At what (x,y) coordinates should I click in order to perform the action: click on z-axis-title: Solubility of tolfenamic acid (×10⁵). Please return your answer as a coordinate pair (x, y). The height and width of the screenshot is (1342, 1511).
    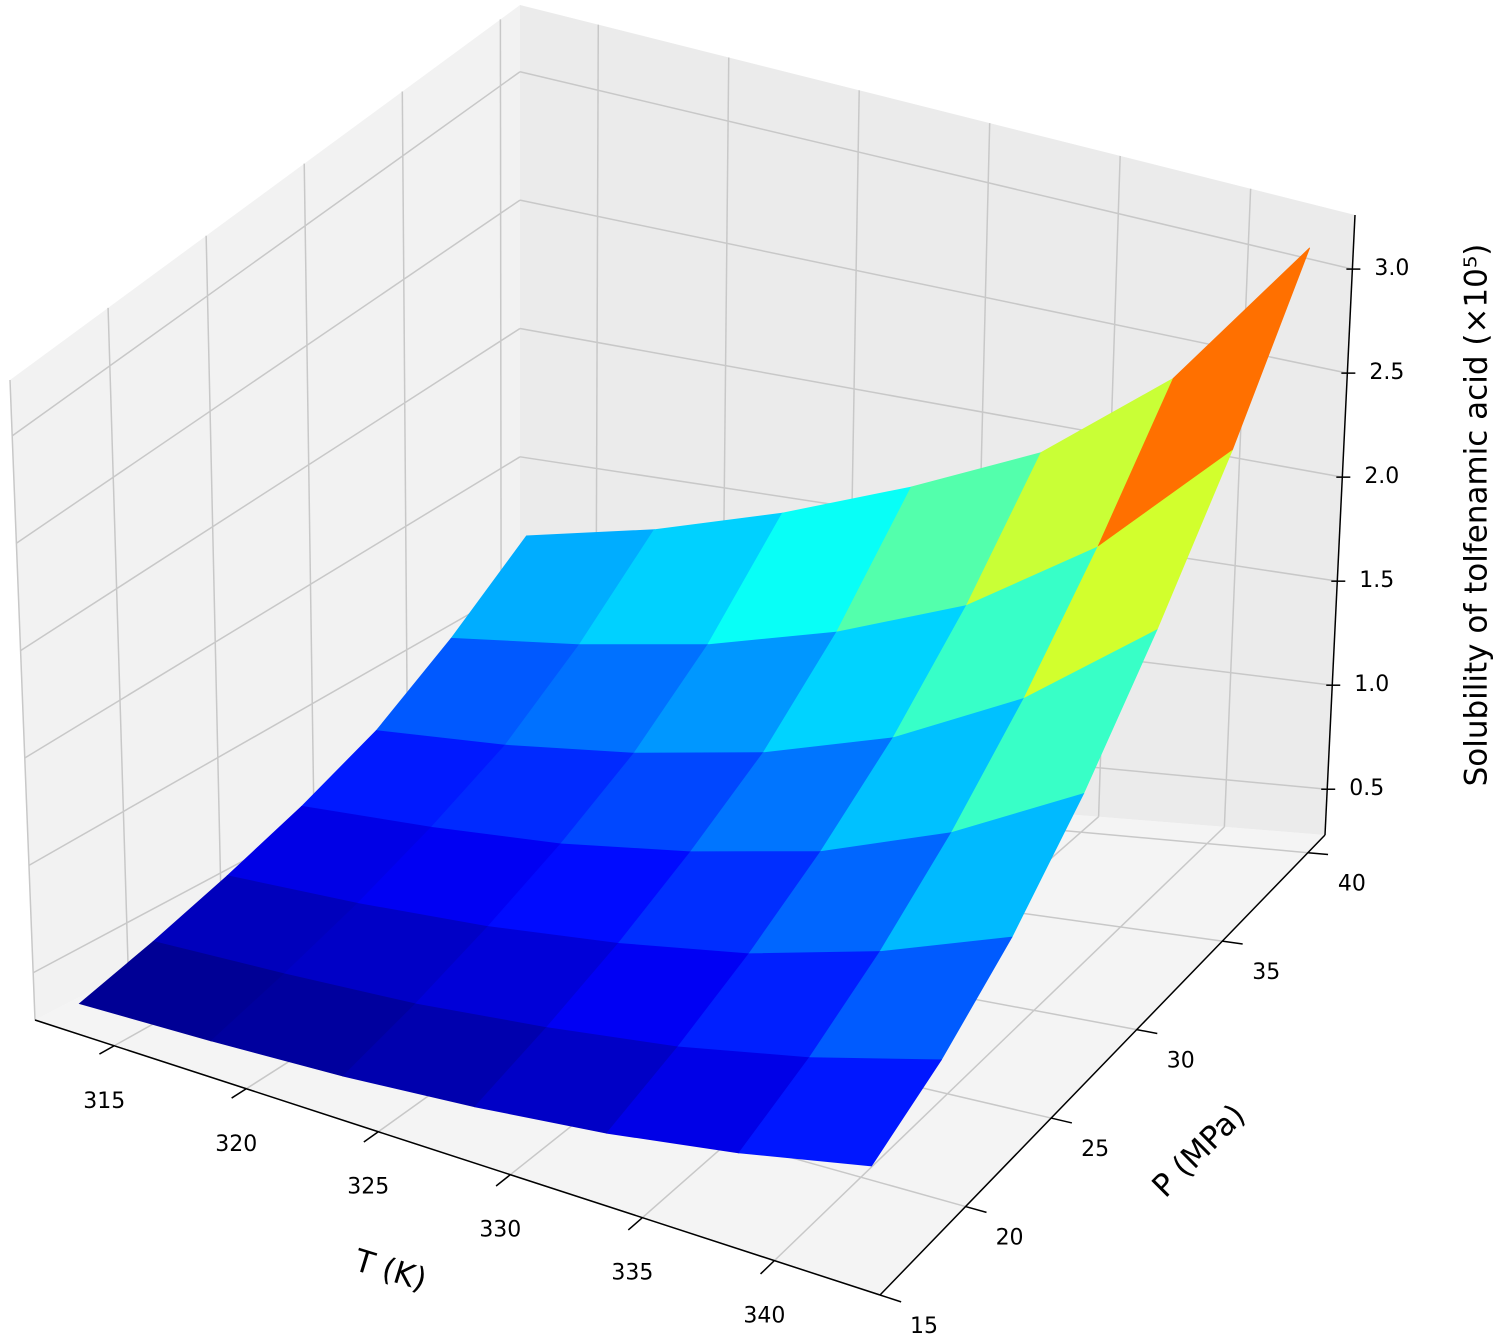
    Looking at the image, I should click on (1477, 515).